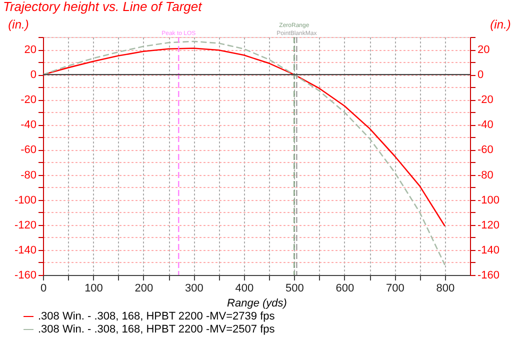 This screenshot has width=512, height=337. I want to click on x-tick-label: 200, so click(144, 288).